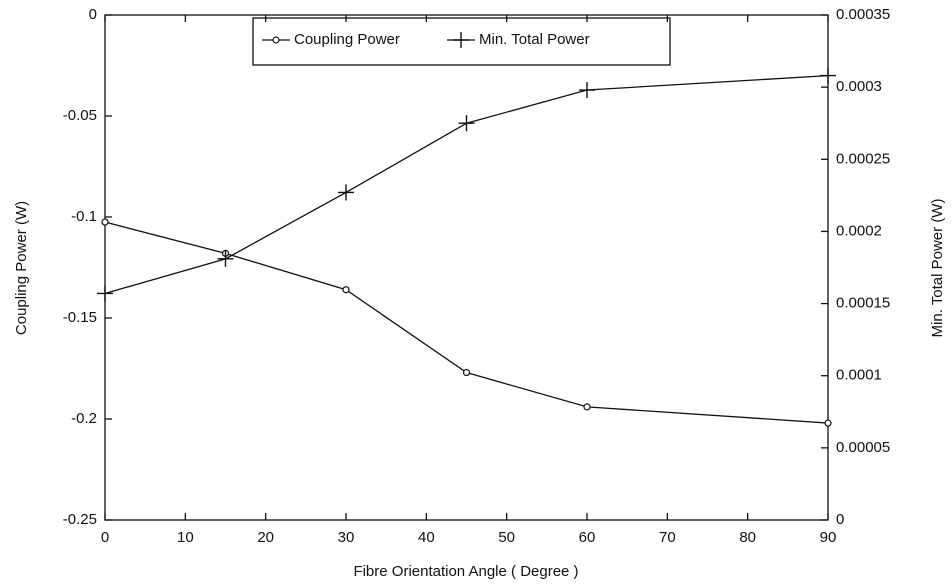 The image size is (952, 584). I want to click on y2-tick-label: 0.00035, so click(863, 14).